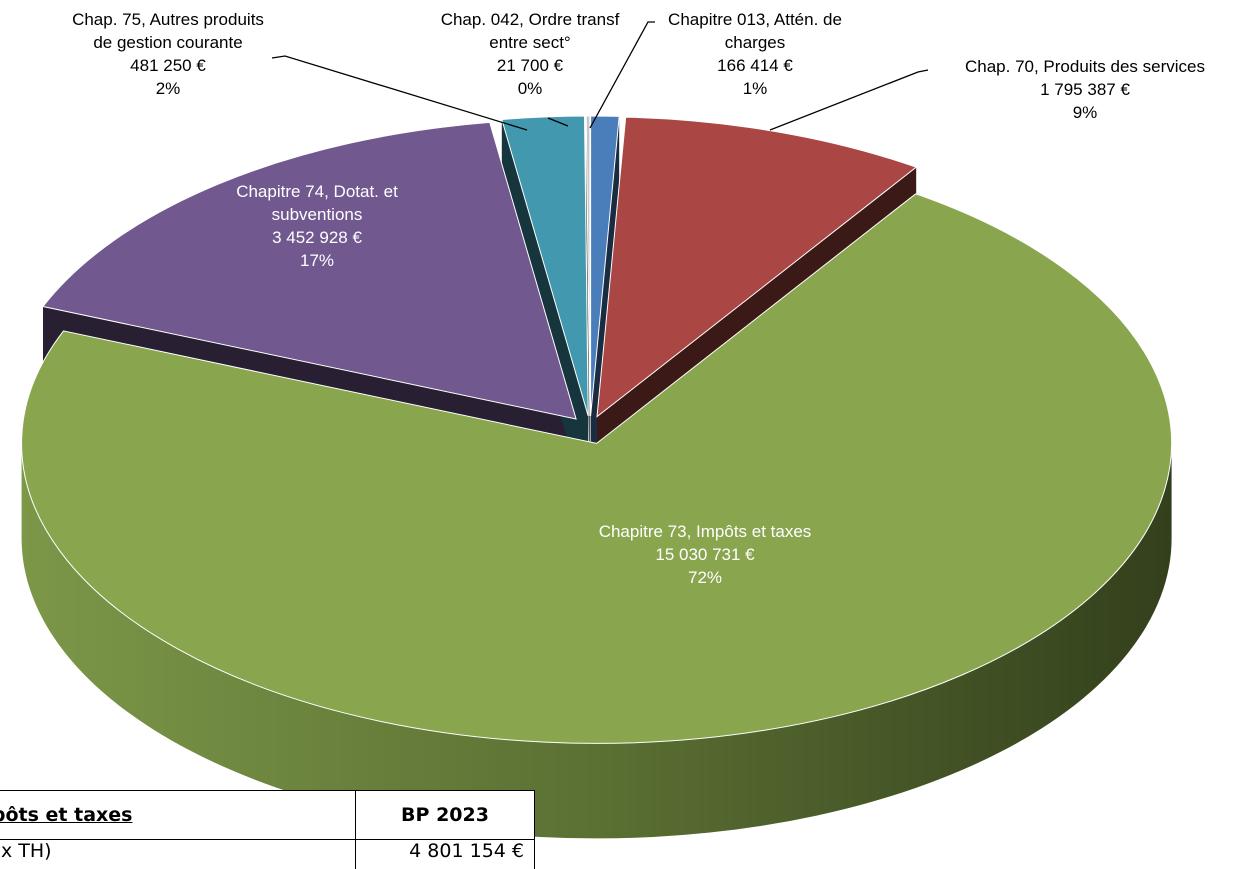  I want to click on table-header: Impôts et taxes BP 2023, so click(267, 815).